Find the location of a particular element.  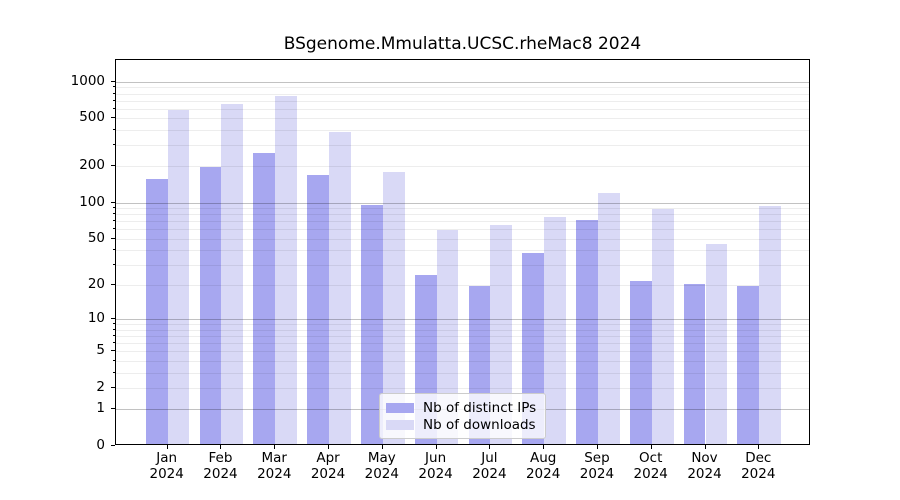

y-tick-label: 2 is located at coordinates (100, 386).